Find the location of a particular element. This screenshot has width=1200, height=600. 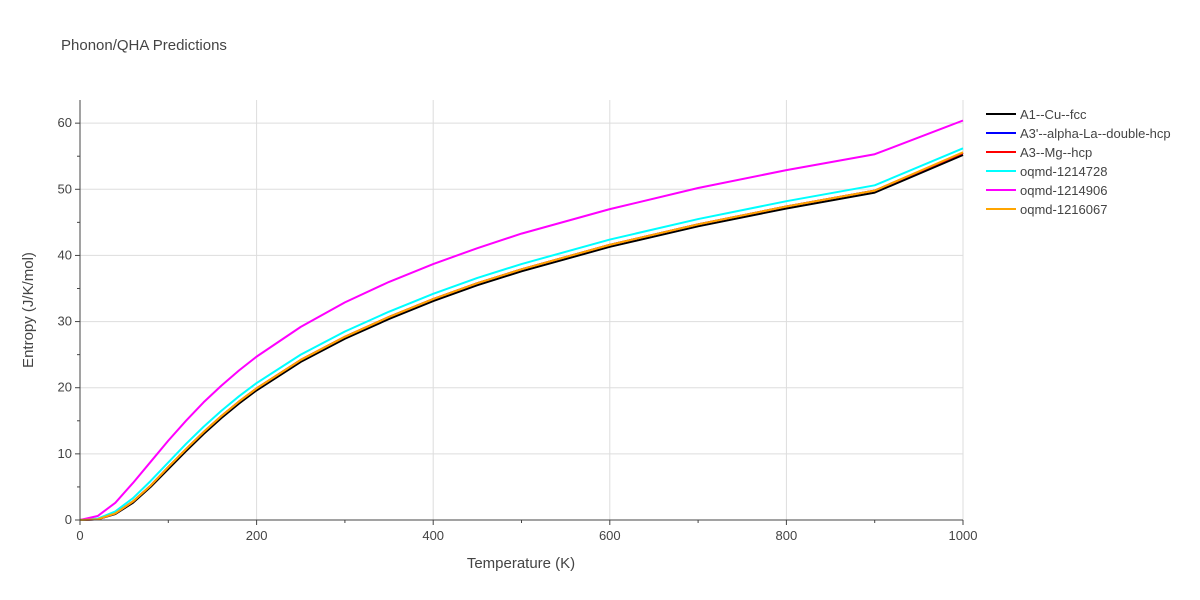

x-tick-label: 1000 is located at coordinates (963, 535).